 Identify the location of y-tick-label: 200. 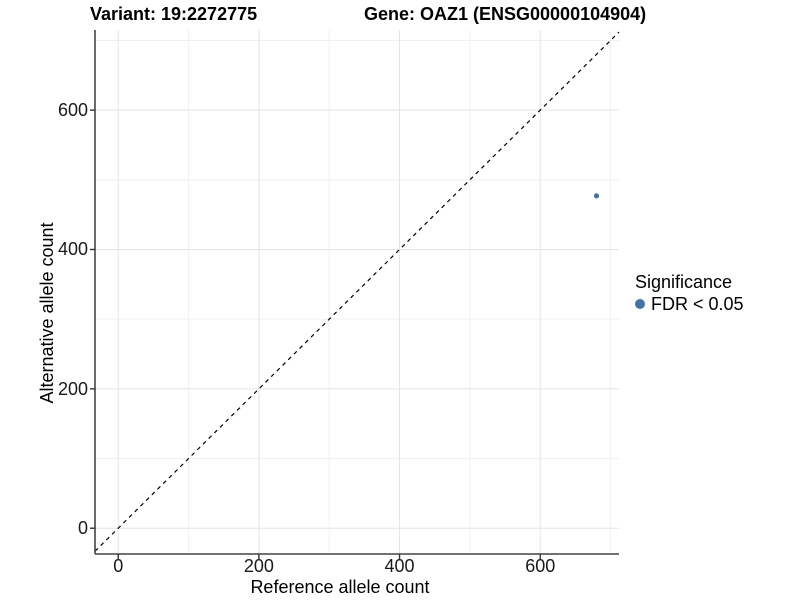
(72, 388).